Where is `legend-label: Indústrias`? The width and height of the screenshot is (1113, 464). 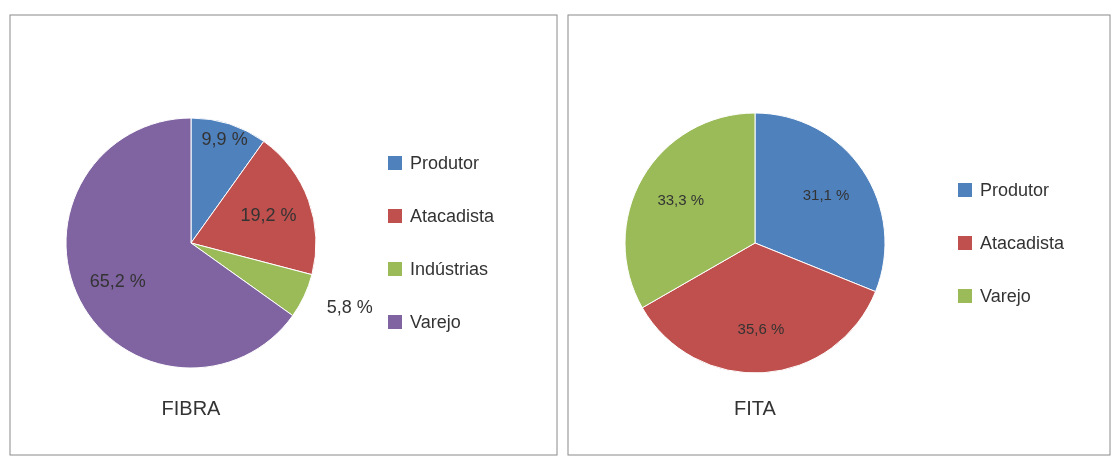 legend-label: Indústrias is located at coordinates (449, 269).